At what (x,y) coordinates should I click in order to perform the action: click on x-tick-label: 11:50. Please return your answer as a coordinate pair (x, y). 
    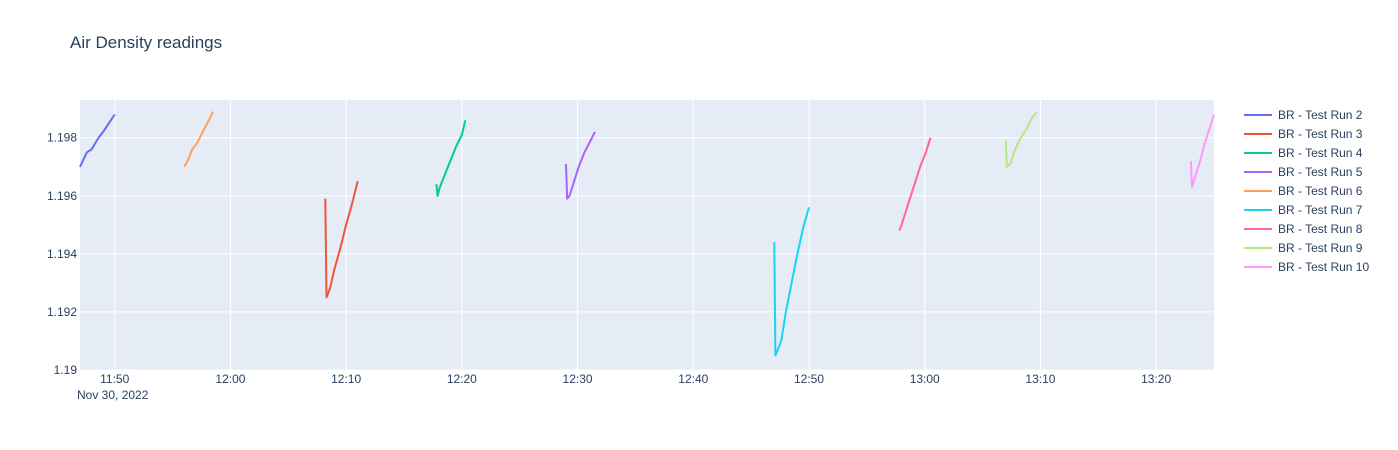
    Looking at the image, I should click on (114, 379).